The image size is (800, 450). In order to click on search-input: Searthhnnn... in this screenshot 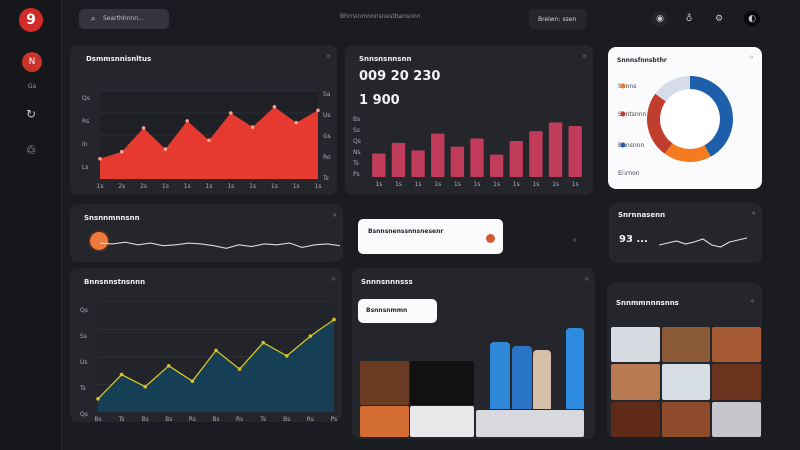, I will do `click(124, 19)`.